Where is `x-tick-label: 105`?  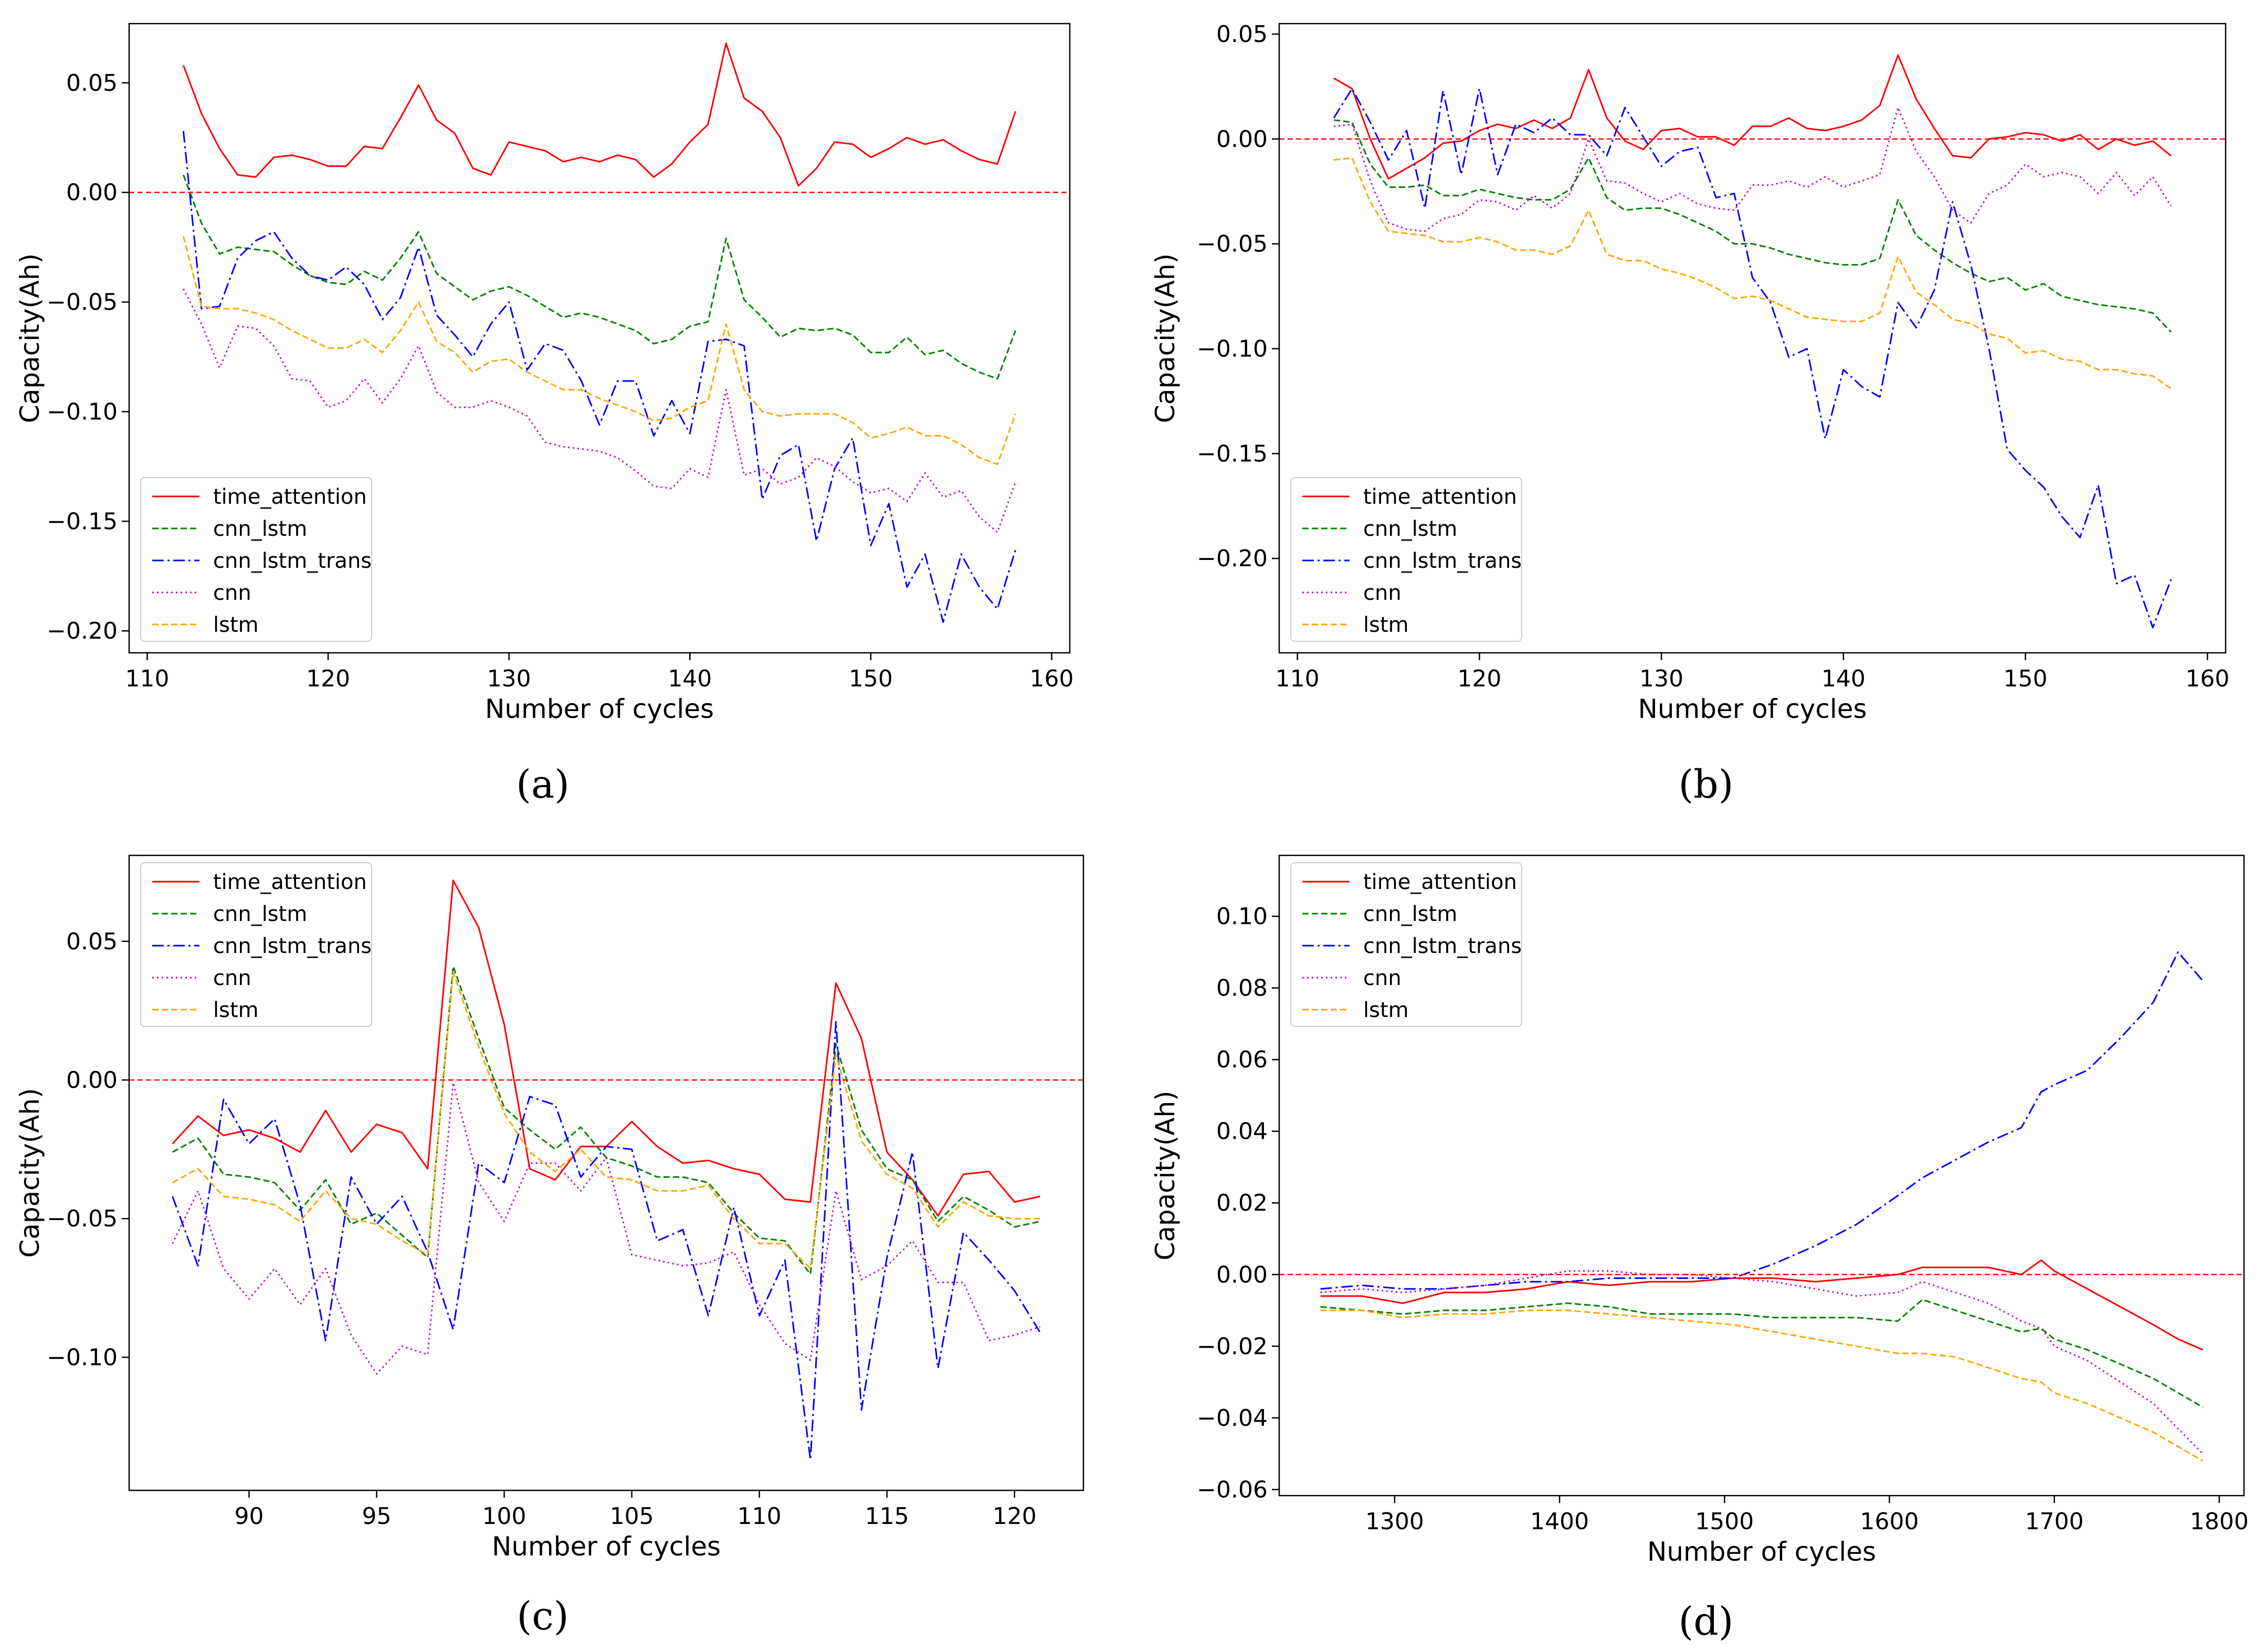
x-tick-label: 105 is located at coordinates (632, 1516).